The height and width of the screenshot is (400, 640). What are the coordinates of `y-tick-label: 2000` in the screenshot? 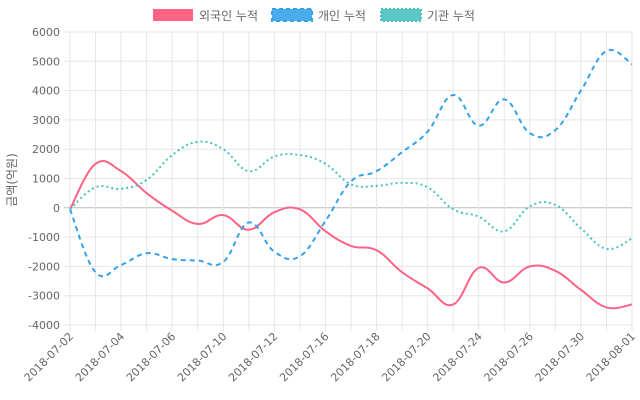 It's located at (46, 149).